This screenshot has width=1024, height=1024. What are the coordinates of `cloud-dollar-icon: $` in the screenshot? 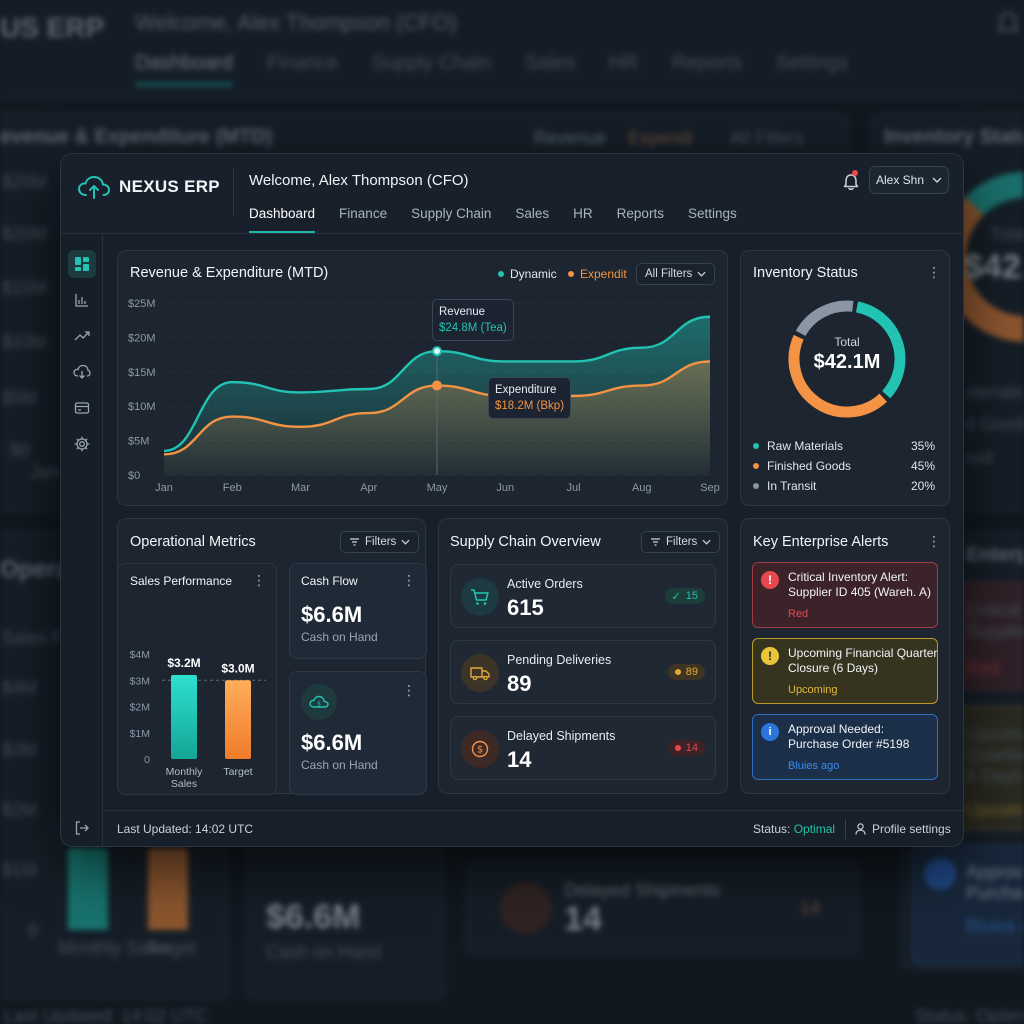 It's located at (319, 701).